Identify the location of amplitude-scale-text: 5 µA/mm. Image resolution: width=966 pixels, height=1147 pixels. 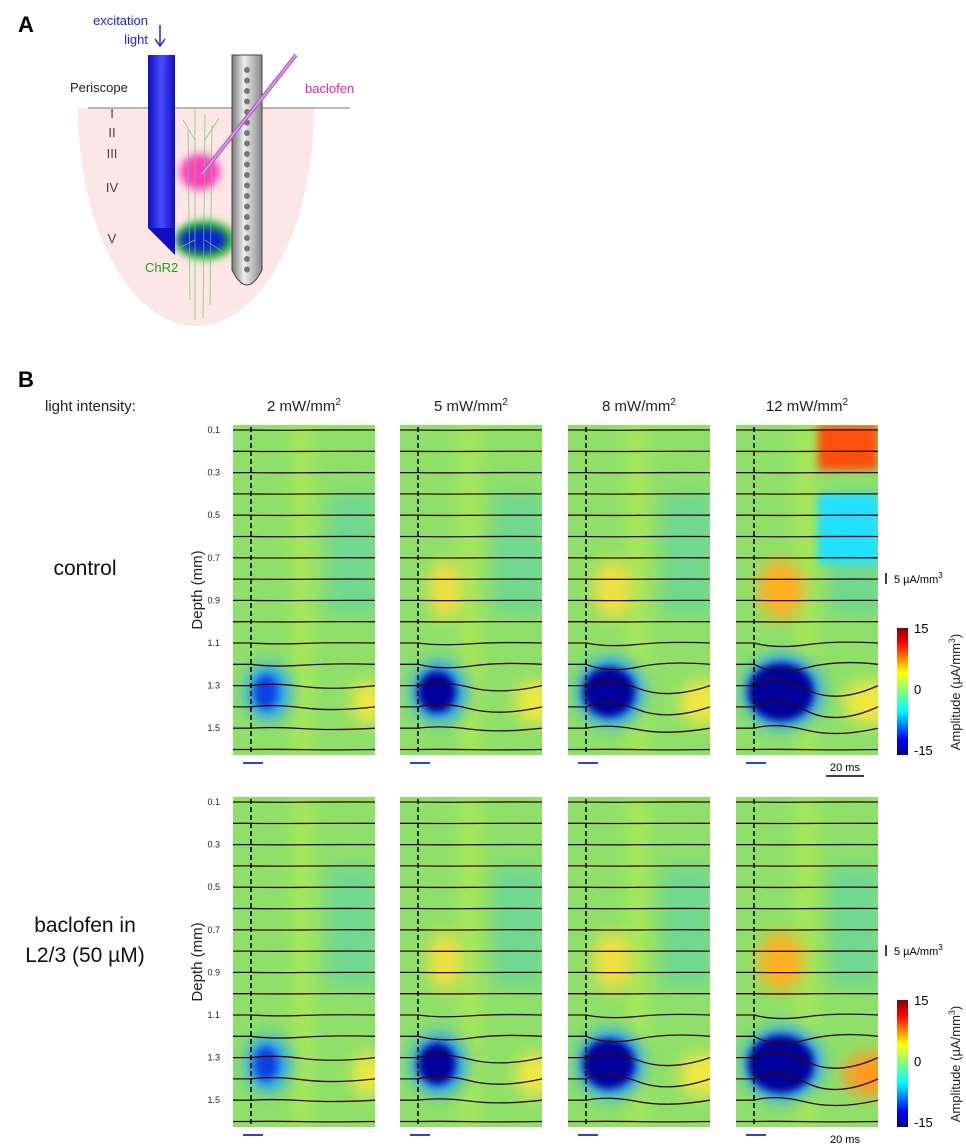
(916, 952).